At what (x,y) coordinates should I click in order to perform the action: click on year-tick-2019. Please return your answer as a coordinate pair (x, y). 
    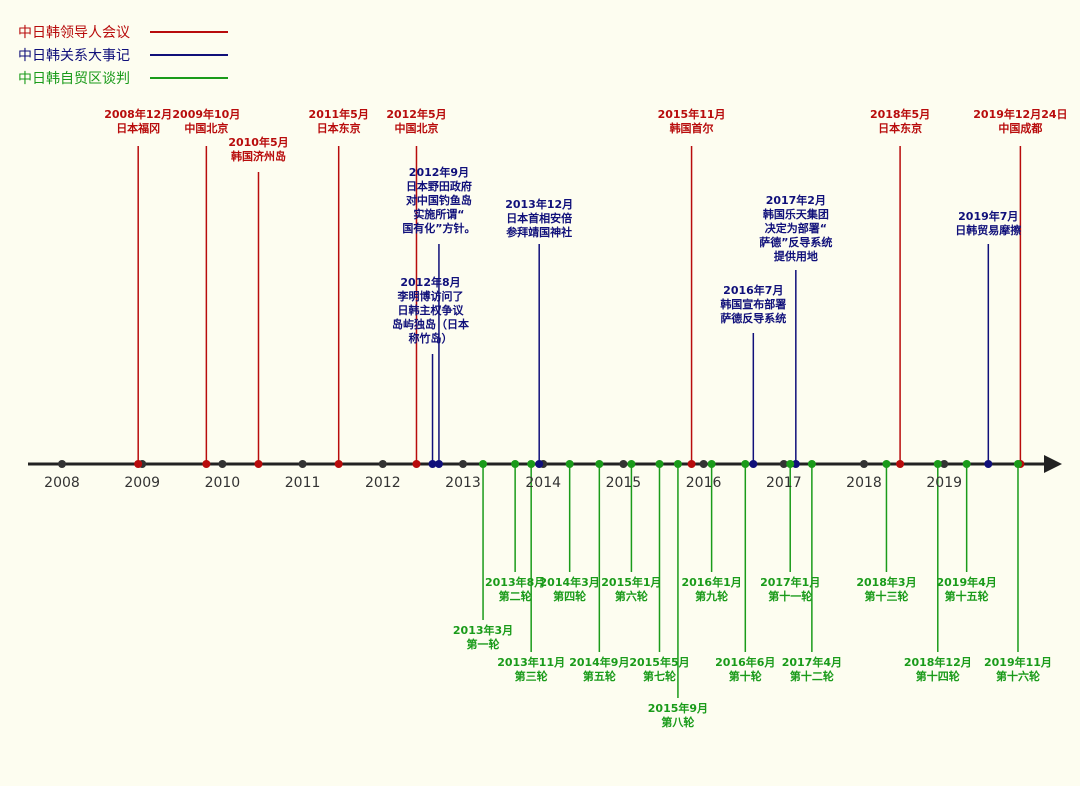
    Looking at the image, I should click on (944, 464).